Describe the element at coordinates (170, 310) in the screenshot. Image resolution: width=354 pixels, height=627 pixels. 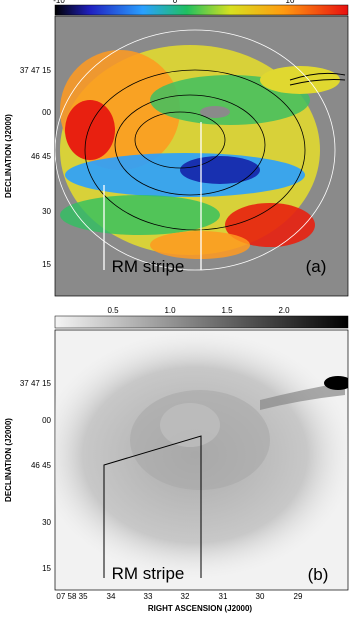
I see `colorbar-tick-label: 1.0` at that location.